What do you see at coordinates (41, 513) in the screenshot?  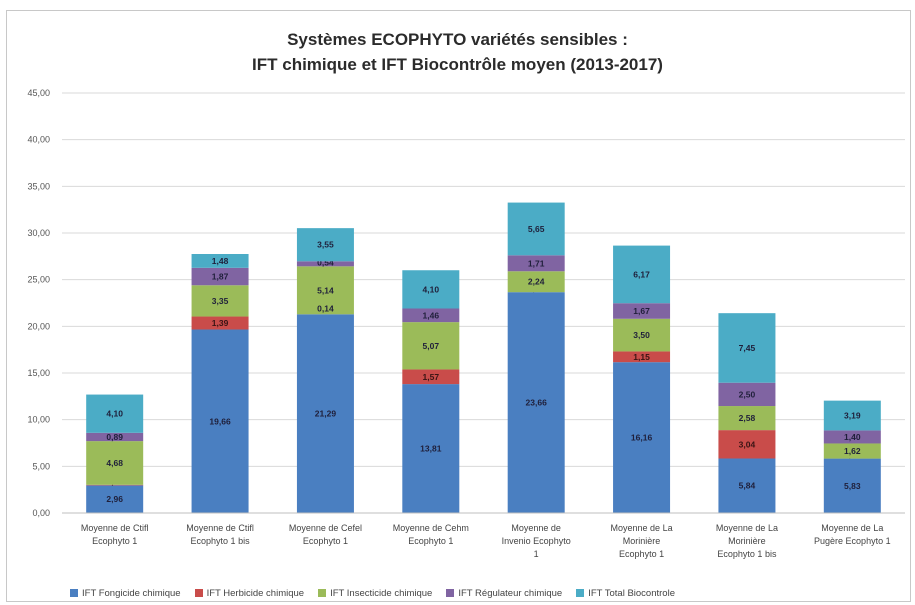 I see `y-tick-label: 0,00` at bounding box center [41, 513].